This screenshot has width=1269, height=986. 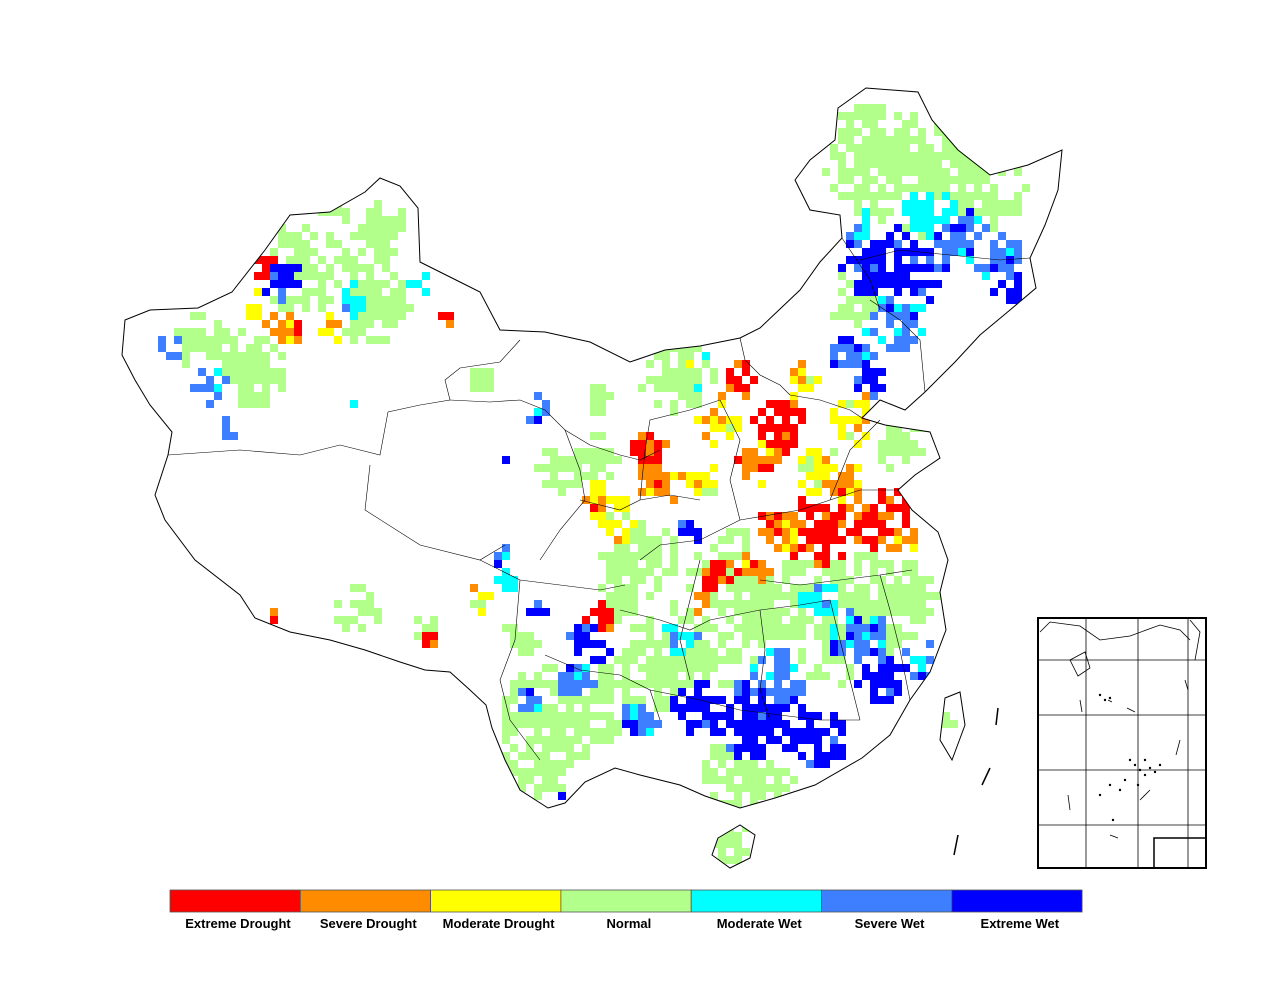 I want to click on legend-color-bar, so click(x=626, y=901).